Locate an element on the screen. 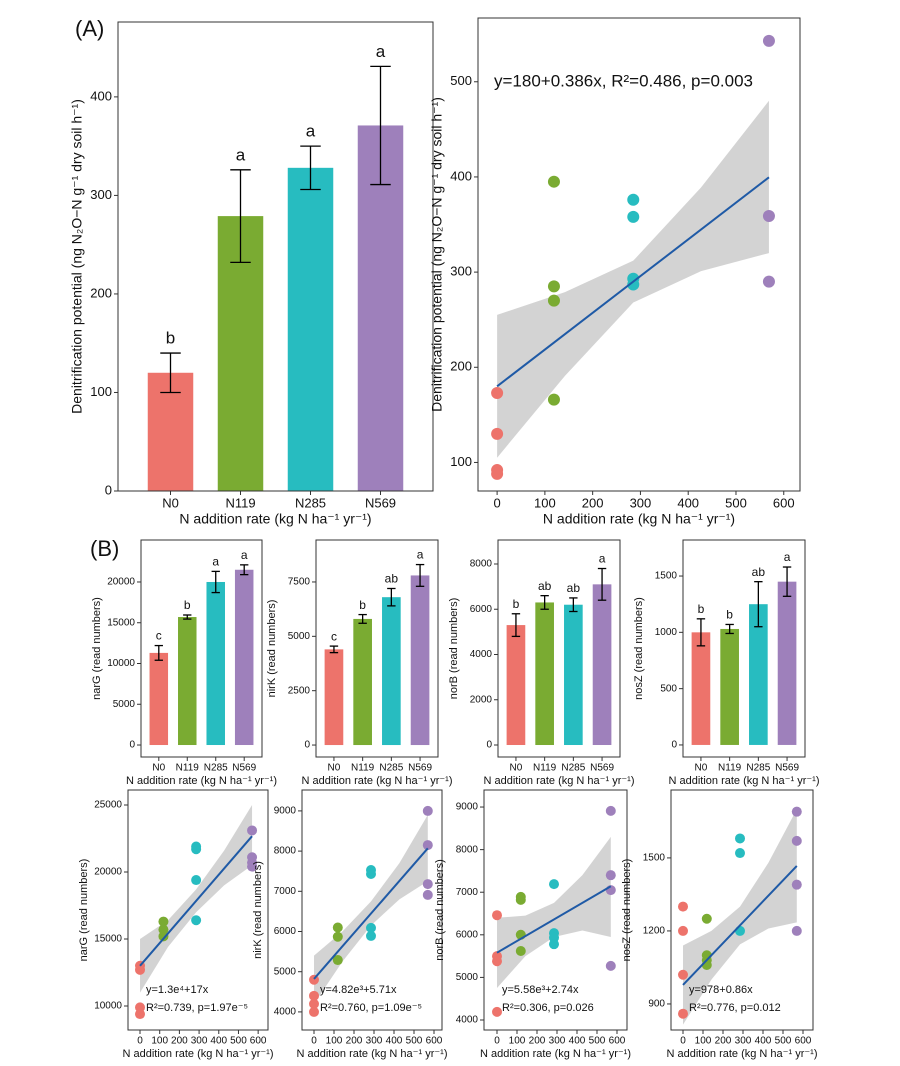 This screenshot has width=900, height=1066. x-tick-label: 600 is located at coordinates (803, 1041).